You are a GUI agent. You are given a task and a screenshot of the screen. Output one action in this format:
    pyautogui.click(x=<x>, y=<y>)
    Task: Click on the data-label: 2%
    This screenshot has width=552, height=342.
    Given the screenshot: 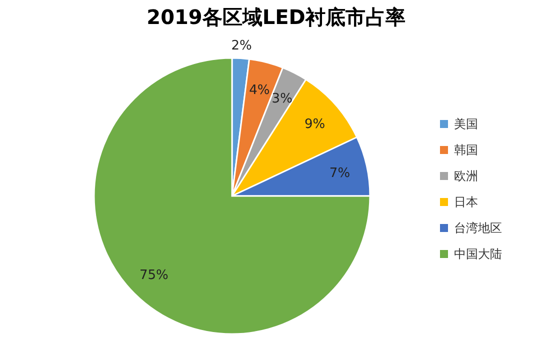 What is the action you would take?
    pyautogui.click(x=241, y=46)
    